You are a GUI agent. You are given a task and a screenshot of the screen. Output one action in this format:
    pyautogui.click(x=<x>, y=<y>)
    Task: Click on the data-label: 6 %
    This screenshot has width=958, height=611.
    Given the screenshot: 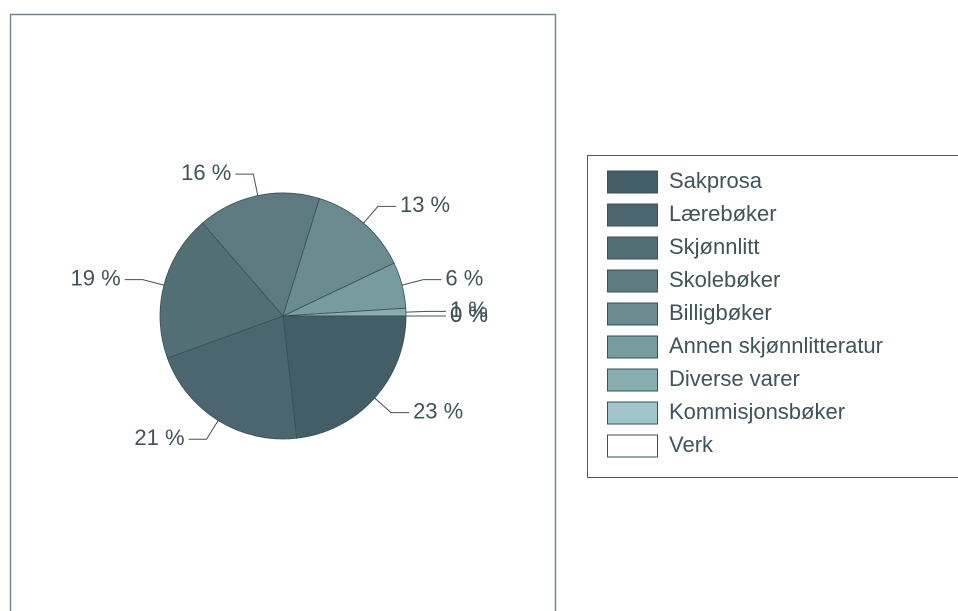 What is the action you would take?
    pyautogui.click(x=464, y=277)
    